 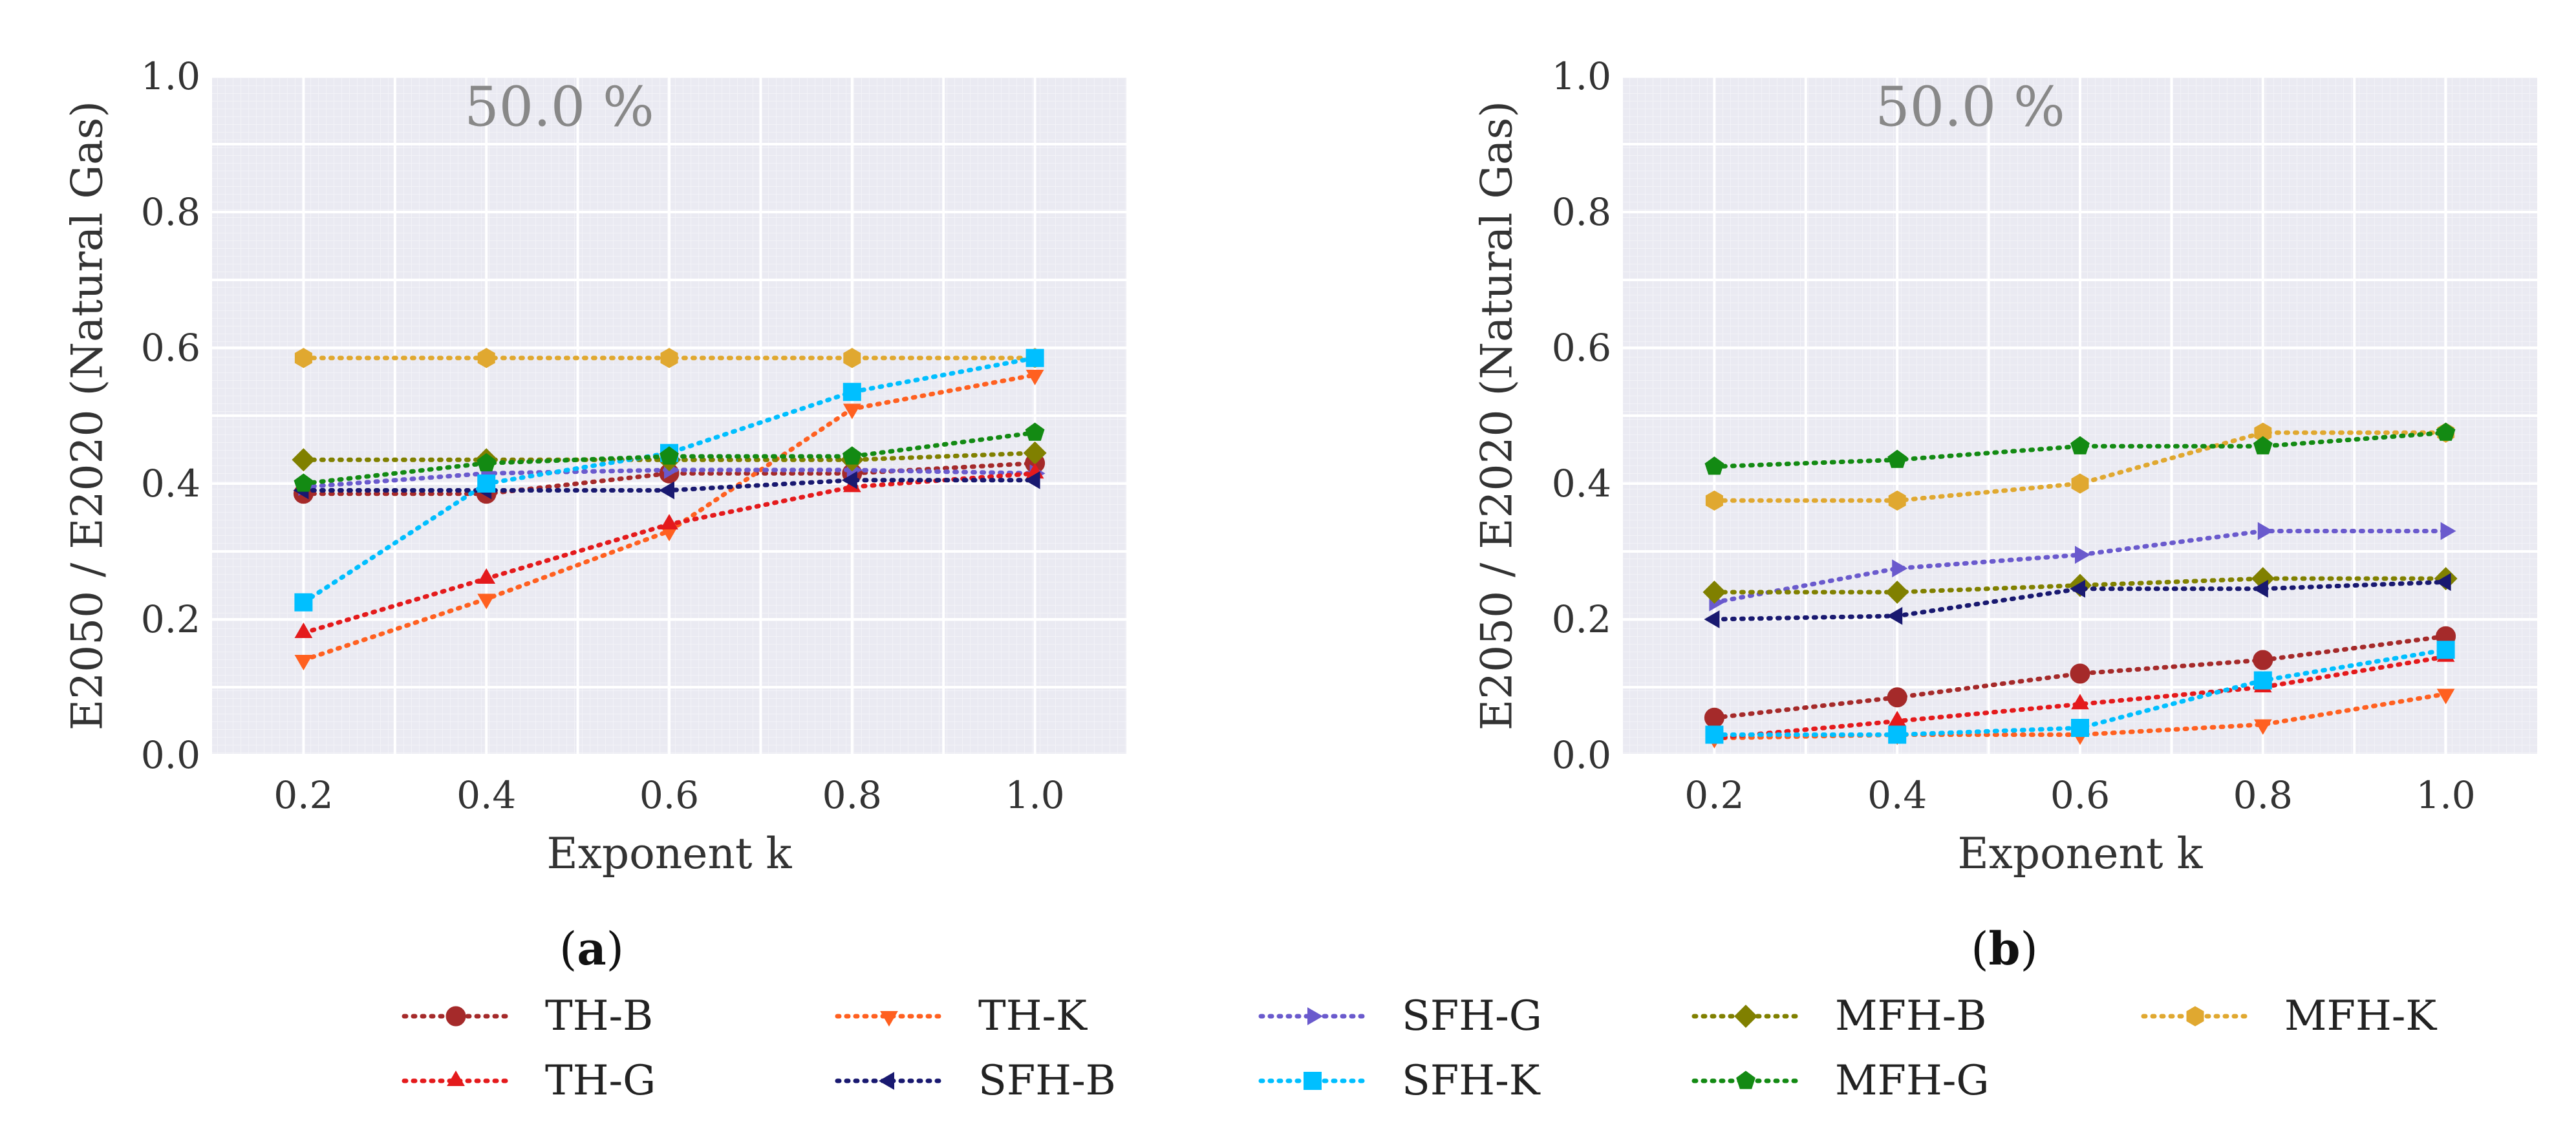 I want to click on series-sfh-k, so click(x=2080, y=692).